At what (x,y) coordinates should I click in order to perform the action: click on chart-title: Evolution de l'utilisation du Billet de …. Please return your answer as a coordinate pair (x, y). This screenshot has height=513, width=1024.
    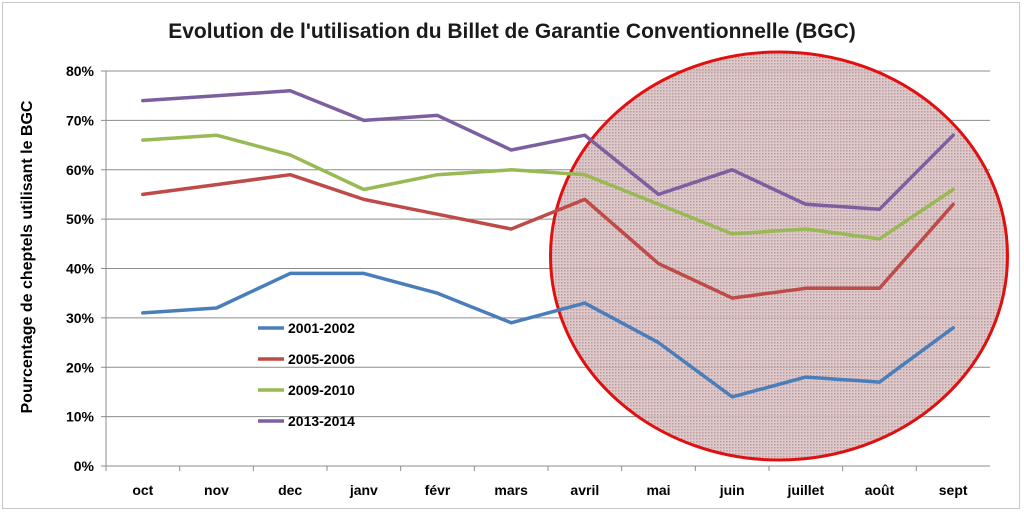
    Looking at the image, I should click on (512, 31).